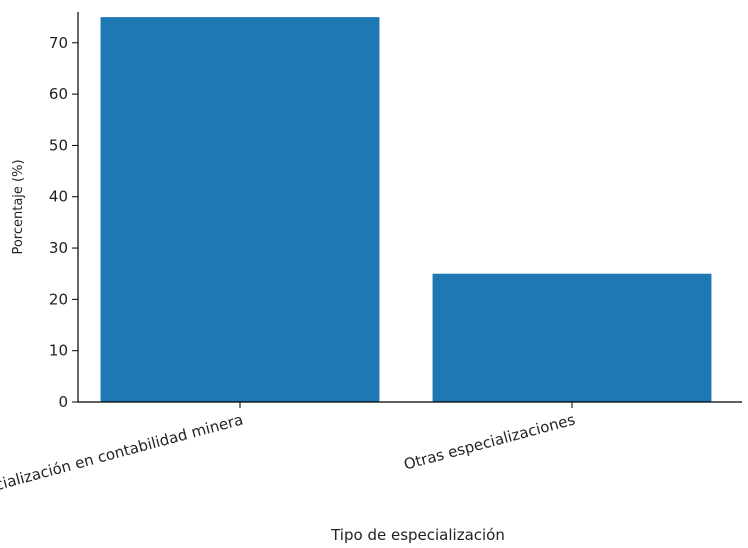  What do you see at coordinates (63, 222) in the screenshot?
I see `y-axis-ticks: 0 10 20 30 40 50 60 70` at bounding box center [63, 222].